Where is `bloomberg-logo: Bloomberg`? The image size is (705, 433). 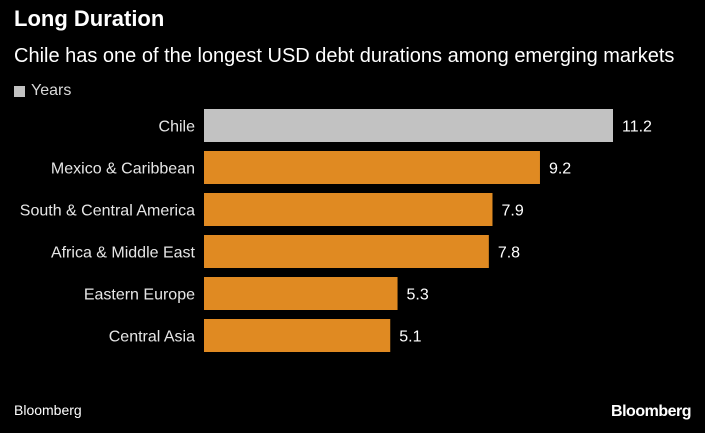
bloomberg-logo: Bloomberg is located at coordinates (651, 411).